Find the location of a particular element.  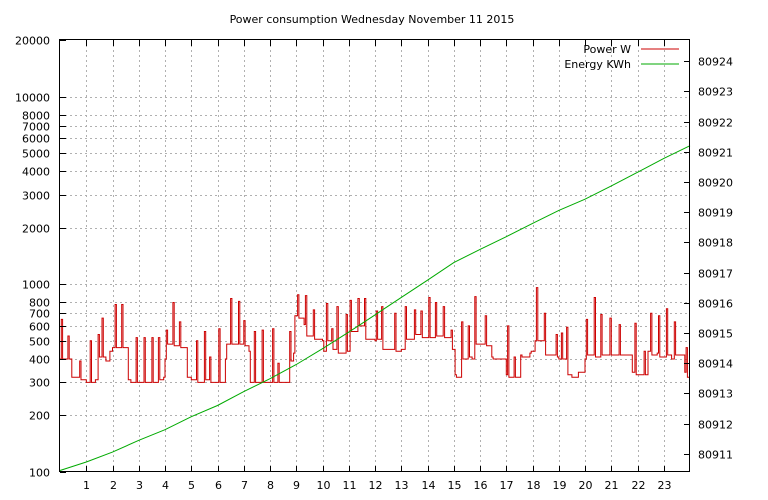

y2-tick-label: 80919 is located at coordinates (715, 213).